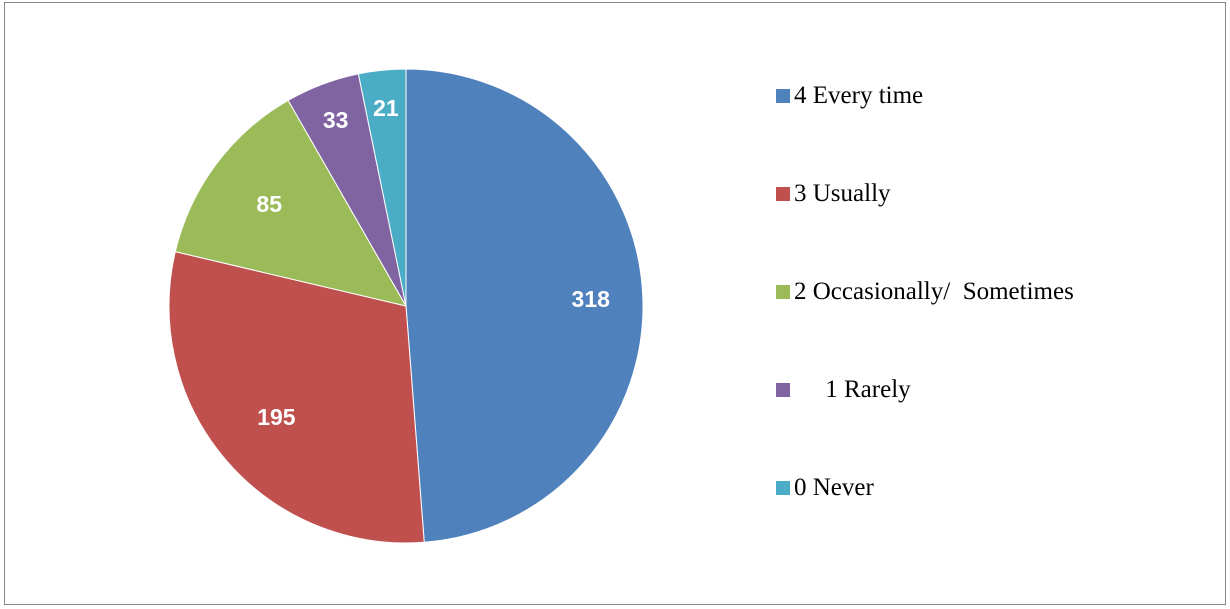 The height and width of the screenshot is (609, 1230). What do you see at coordinates (925, 96) in the screenshot?
I see `legend-item: 4 Every time` at bounding box center [925, 96].